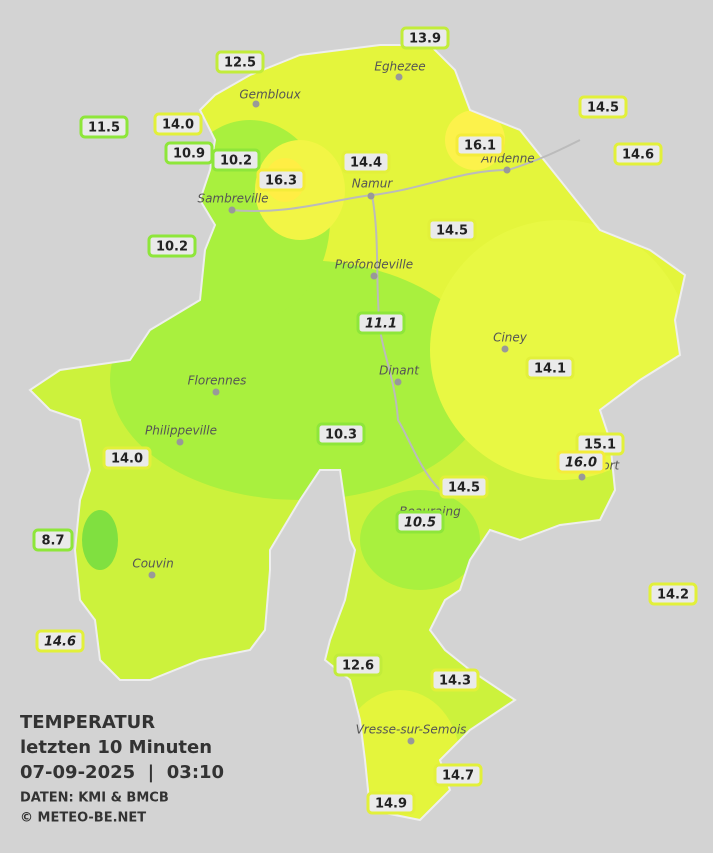 The height and width of the screenshot is (853, 713). What do you see at coordinates (411, 730) in the screenshot?
I see `place-name: Vresse-sur-Semois` at bounding box center [411, 730].